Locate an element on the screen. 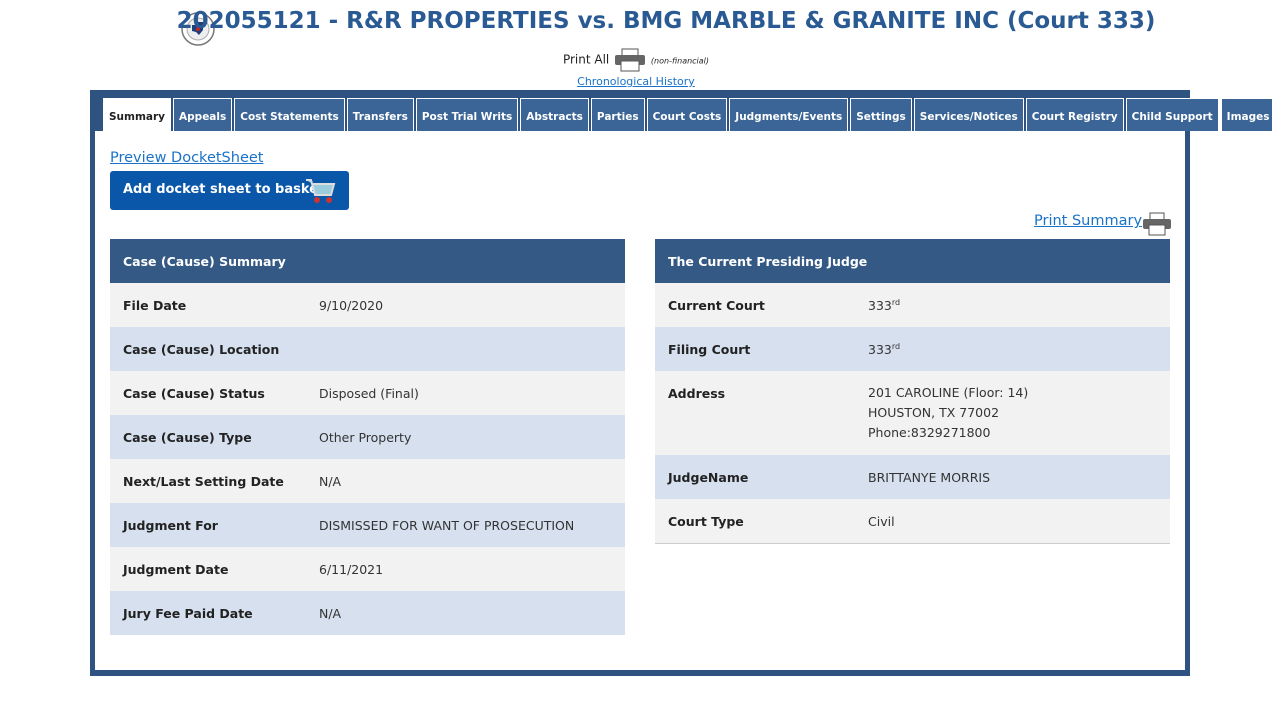  county-seal is located at coordinates (198, 29).